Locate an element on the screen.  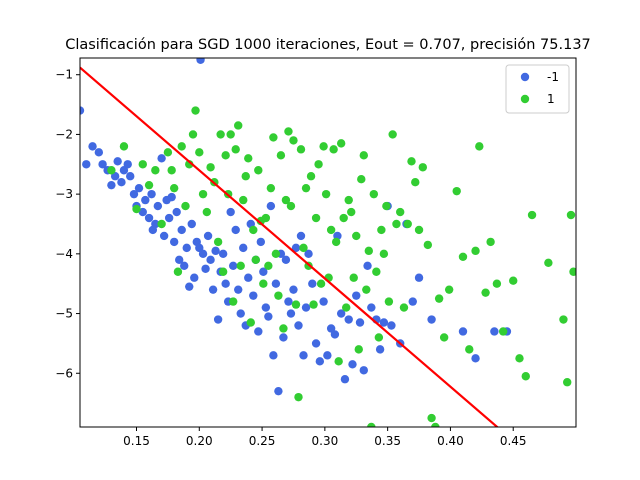
x-tick-label-0: 0.15 is located at coordinates (136, 441).